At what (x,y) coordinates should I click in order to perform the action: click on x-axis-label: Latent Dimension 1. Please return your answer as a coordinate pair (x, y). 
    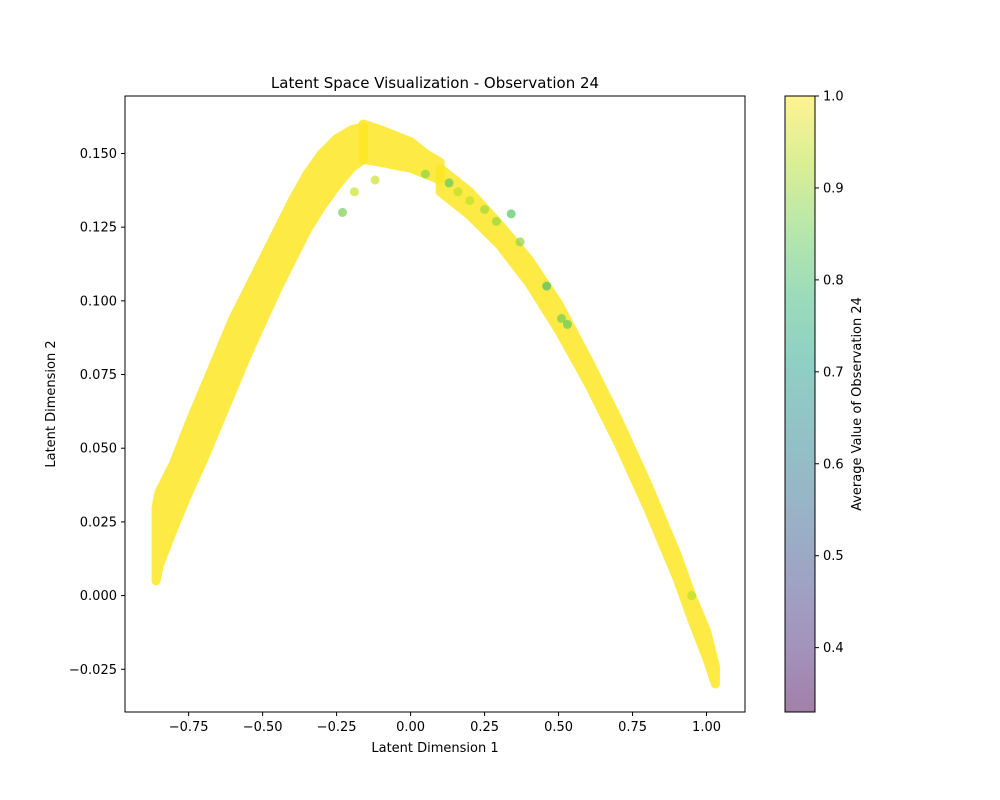
    Looking at the image, I should click on (434, 748).